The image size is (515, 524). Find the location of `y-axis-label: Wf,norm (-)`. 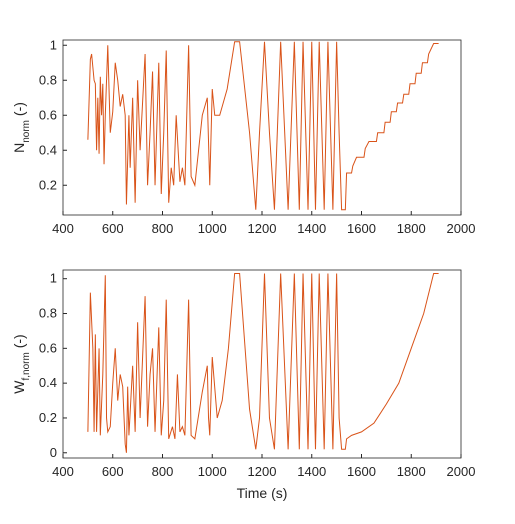

y-axis-label: Wf,norm (-) is located at coordinates (21, 363).